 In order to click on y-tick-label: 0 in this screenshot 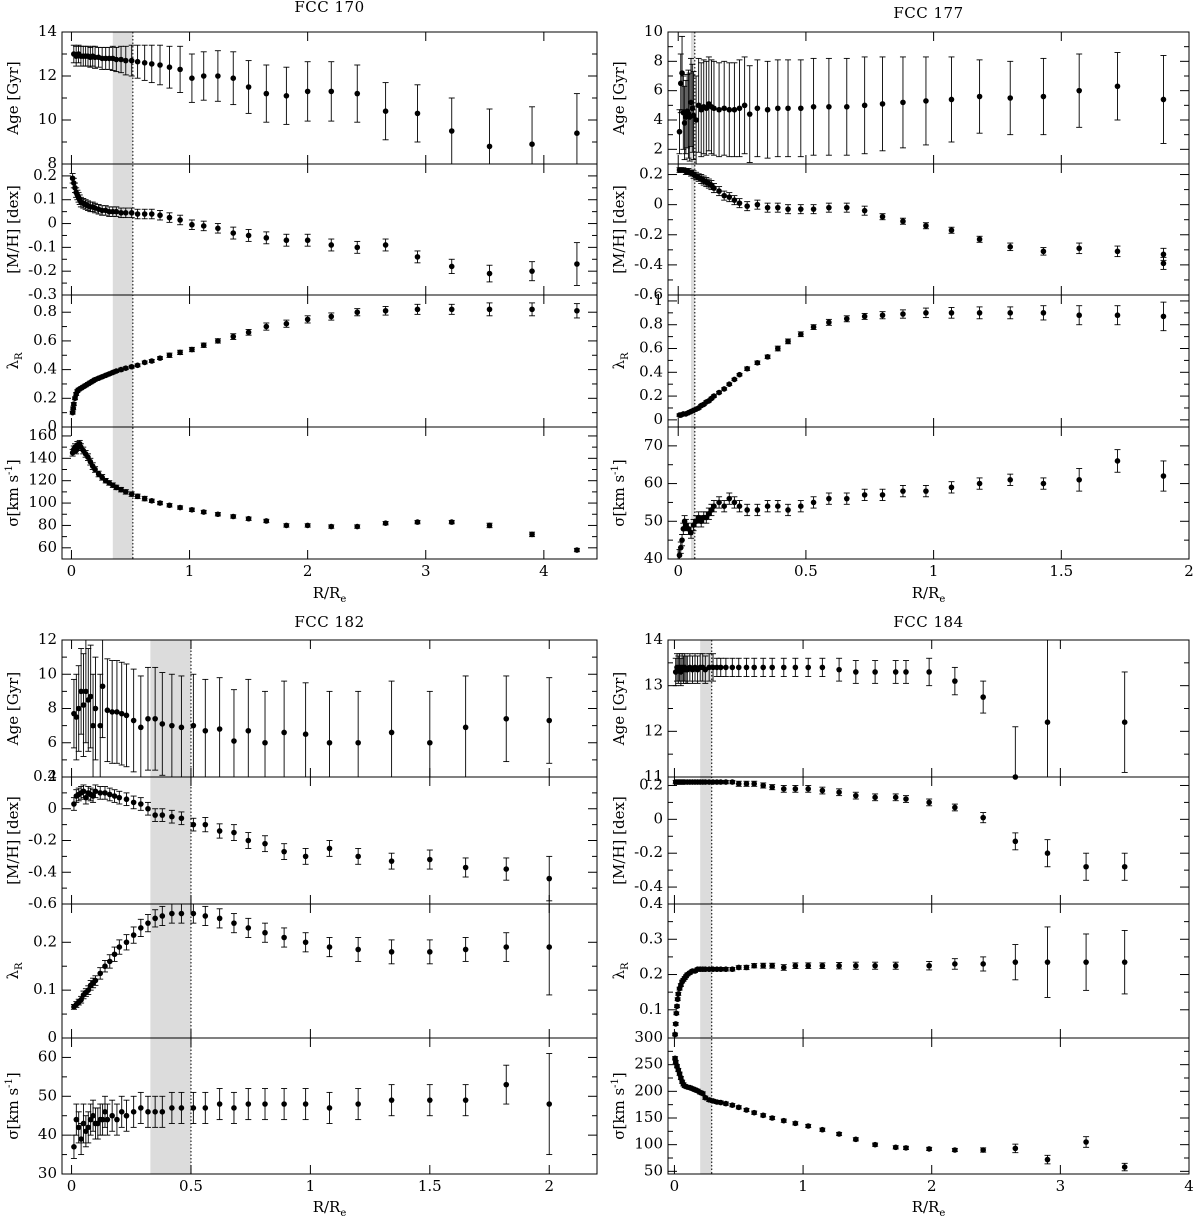, I will do `click(658, 204)`.